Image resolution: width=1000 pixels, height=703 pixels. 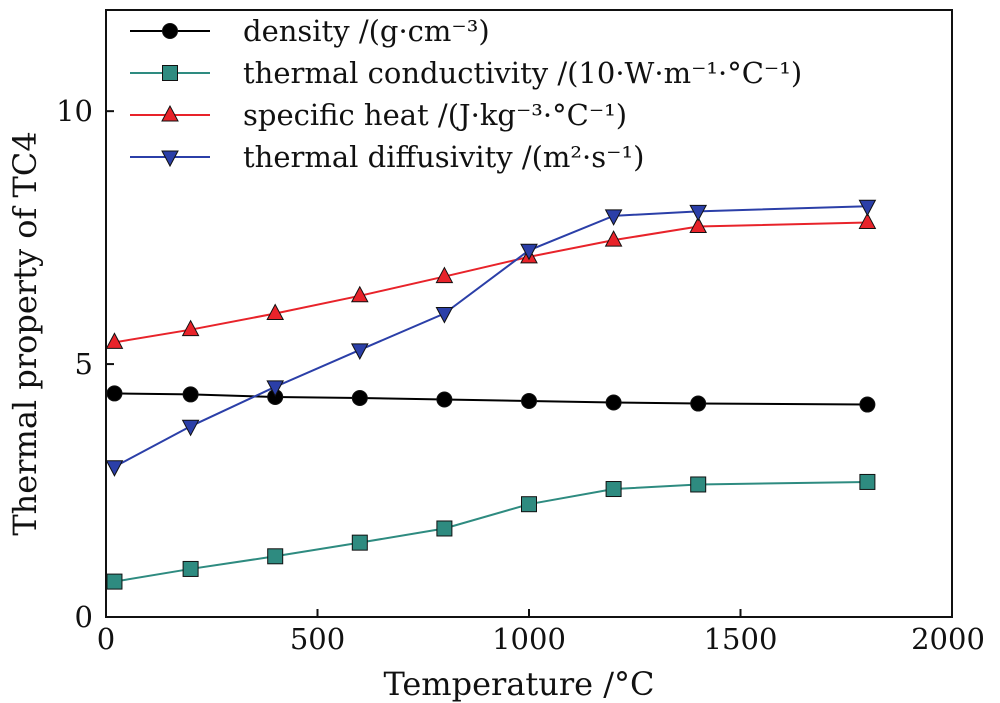 What do you see at coordinates (74, 111) in the screenshot?
I see `y-tick-label: 10` at bounding box center [74, 111].